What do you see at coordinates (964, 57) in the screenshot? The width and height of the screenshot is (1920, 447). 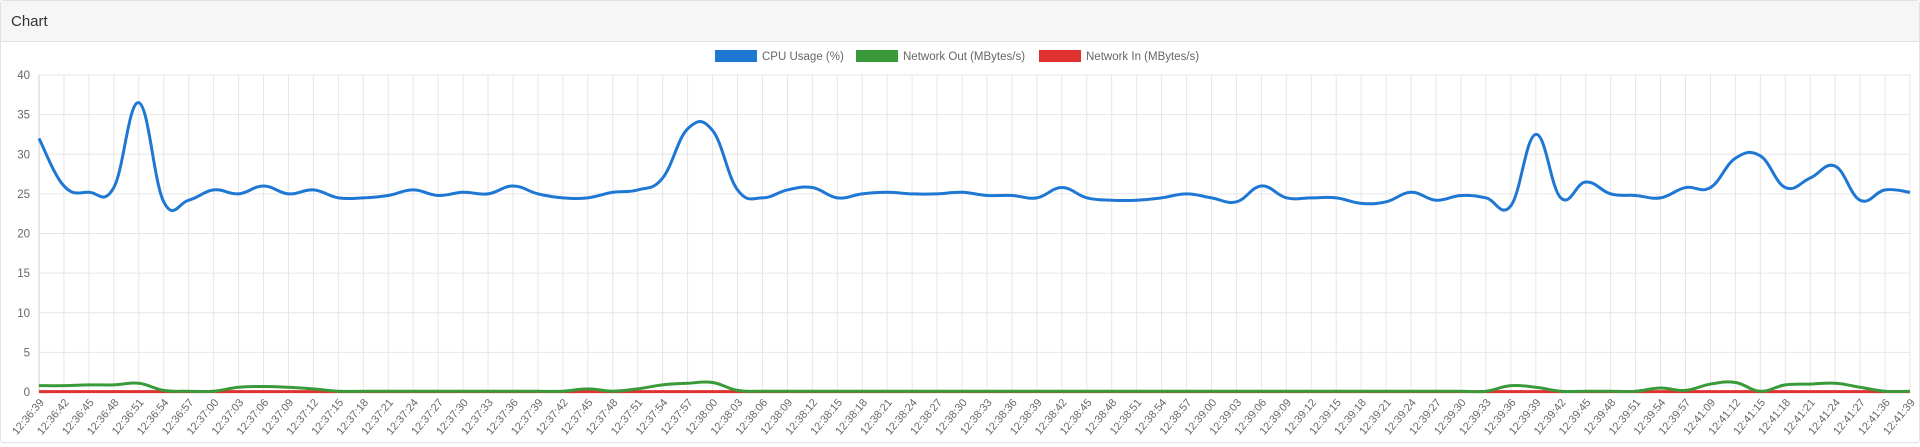 I see `legend-label: Network Out (MBytes/s)` at bounding box center [964, 57].